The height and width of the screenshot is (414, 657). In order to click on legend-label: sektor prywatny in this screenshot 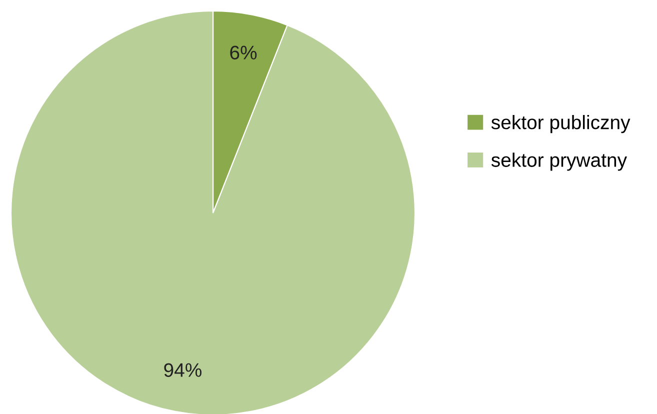, I will do `click(559, 161)`.